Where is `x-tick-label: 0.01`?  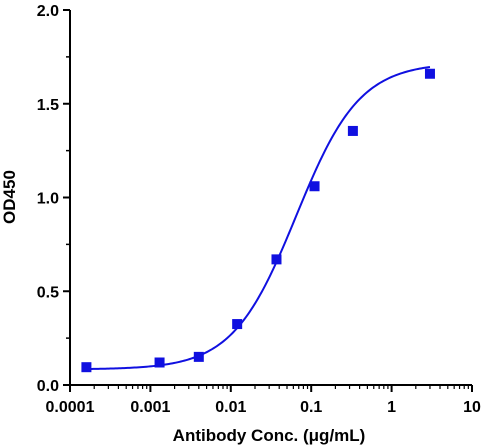
x-tick-label: 0.01 is located at coordinates (230, 407).